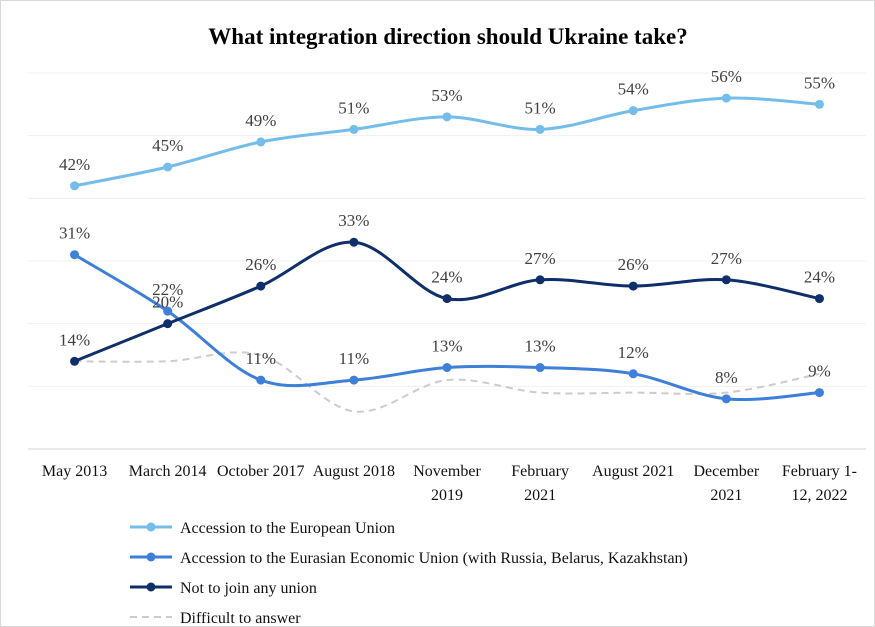  What do you see at coordinates (447, 382) in the screenshot?
I see `series-line` at bounding box center [447, 382].